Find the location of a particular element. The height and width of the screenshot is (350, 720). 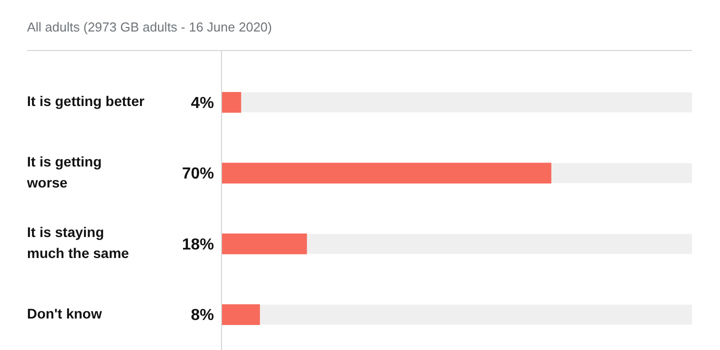

y-tick-label: It is getting worse is located at coordinates (64, 171).